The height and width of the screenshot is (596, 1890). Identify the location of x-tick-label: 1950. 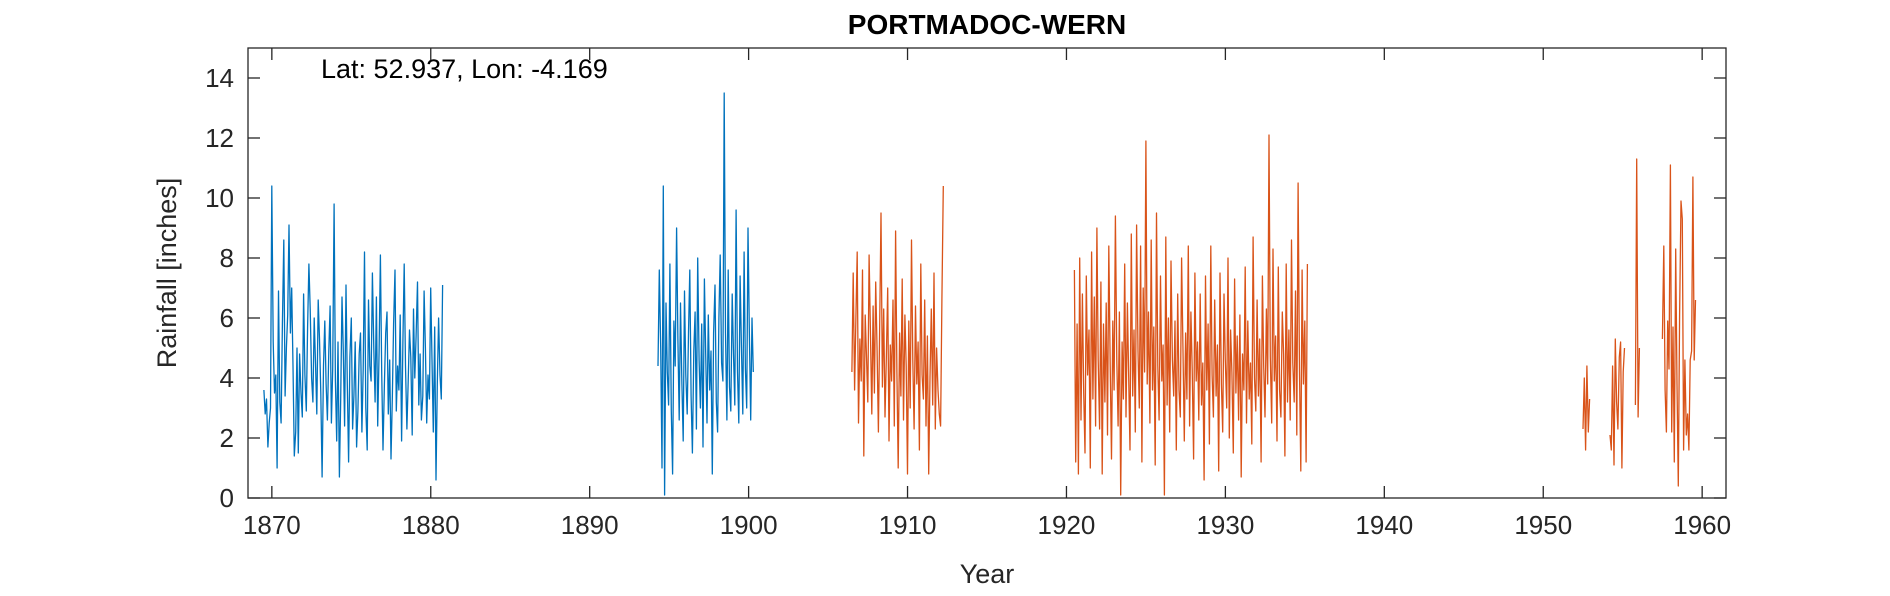
(1543, 525).